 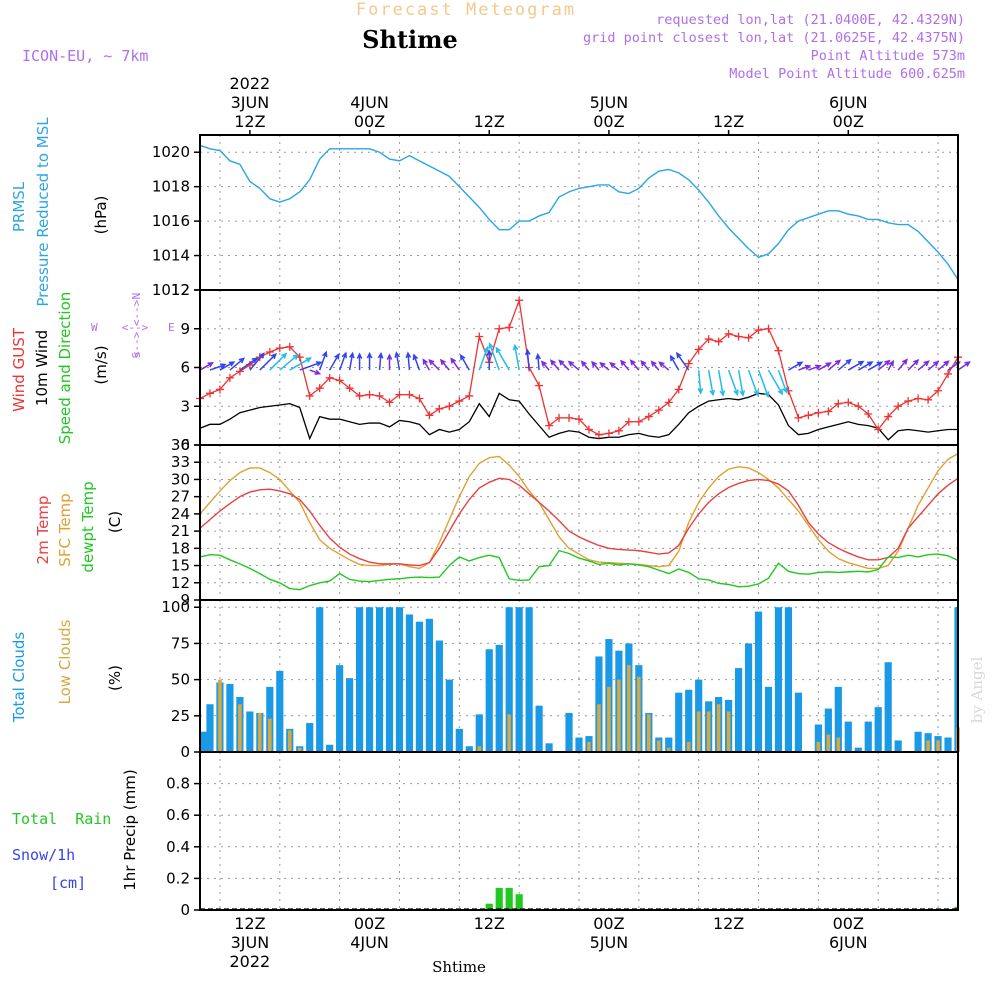 I want to click on compass-v1: <-->, so click(x=136, y=312).